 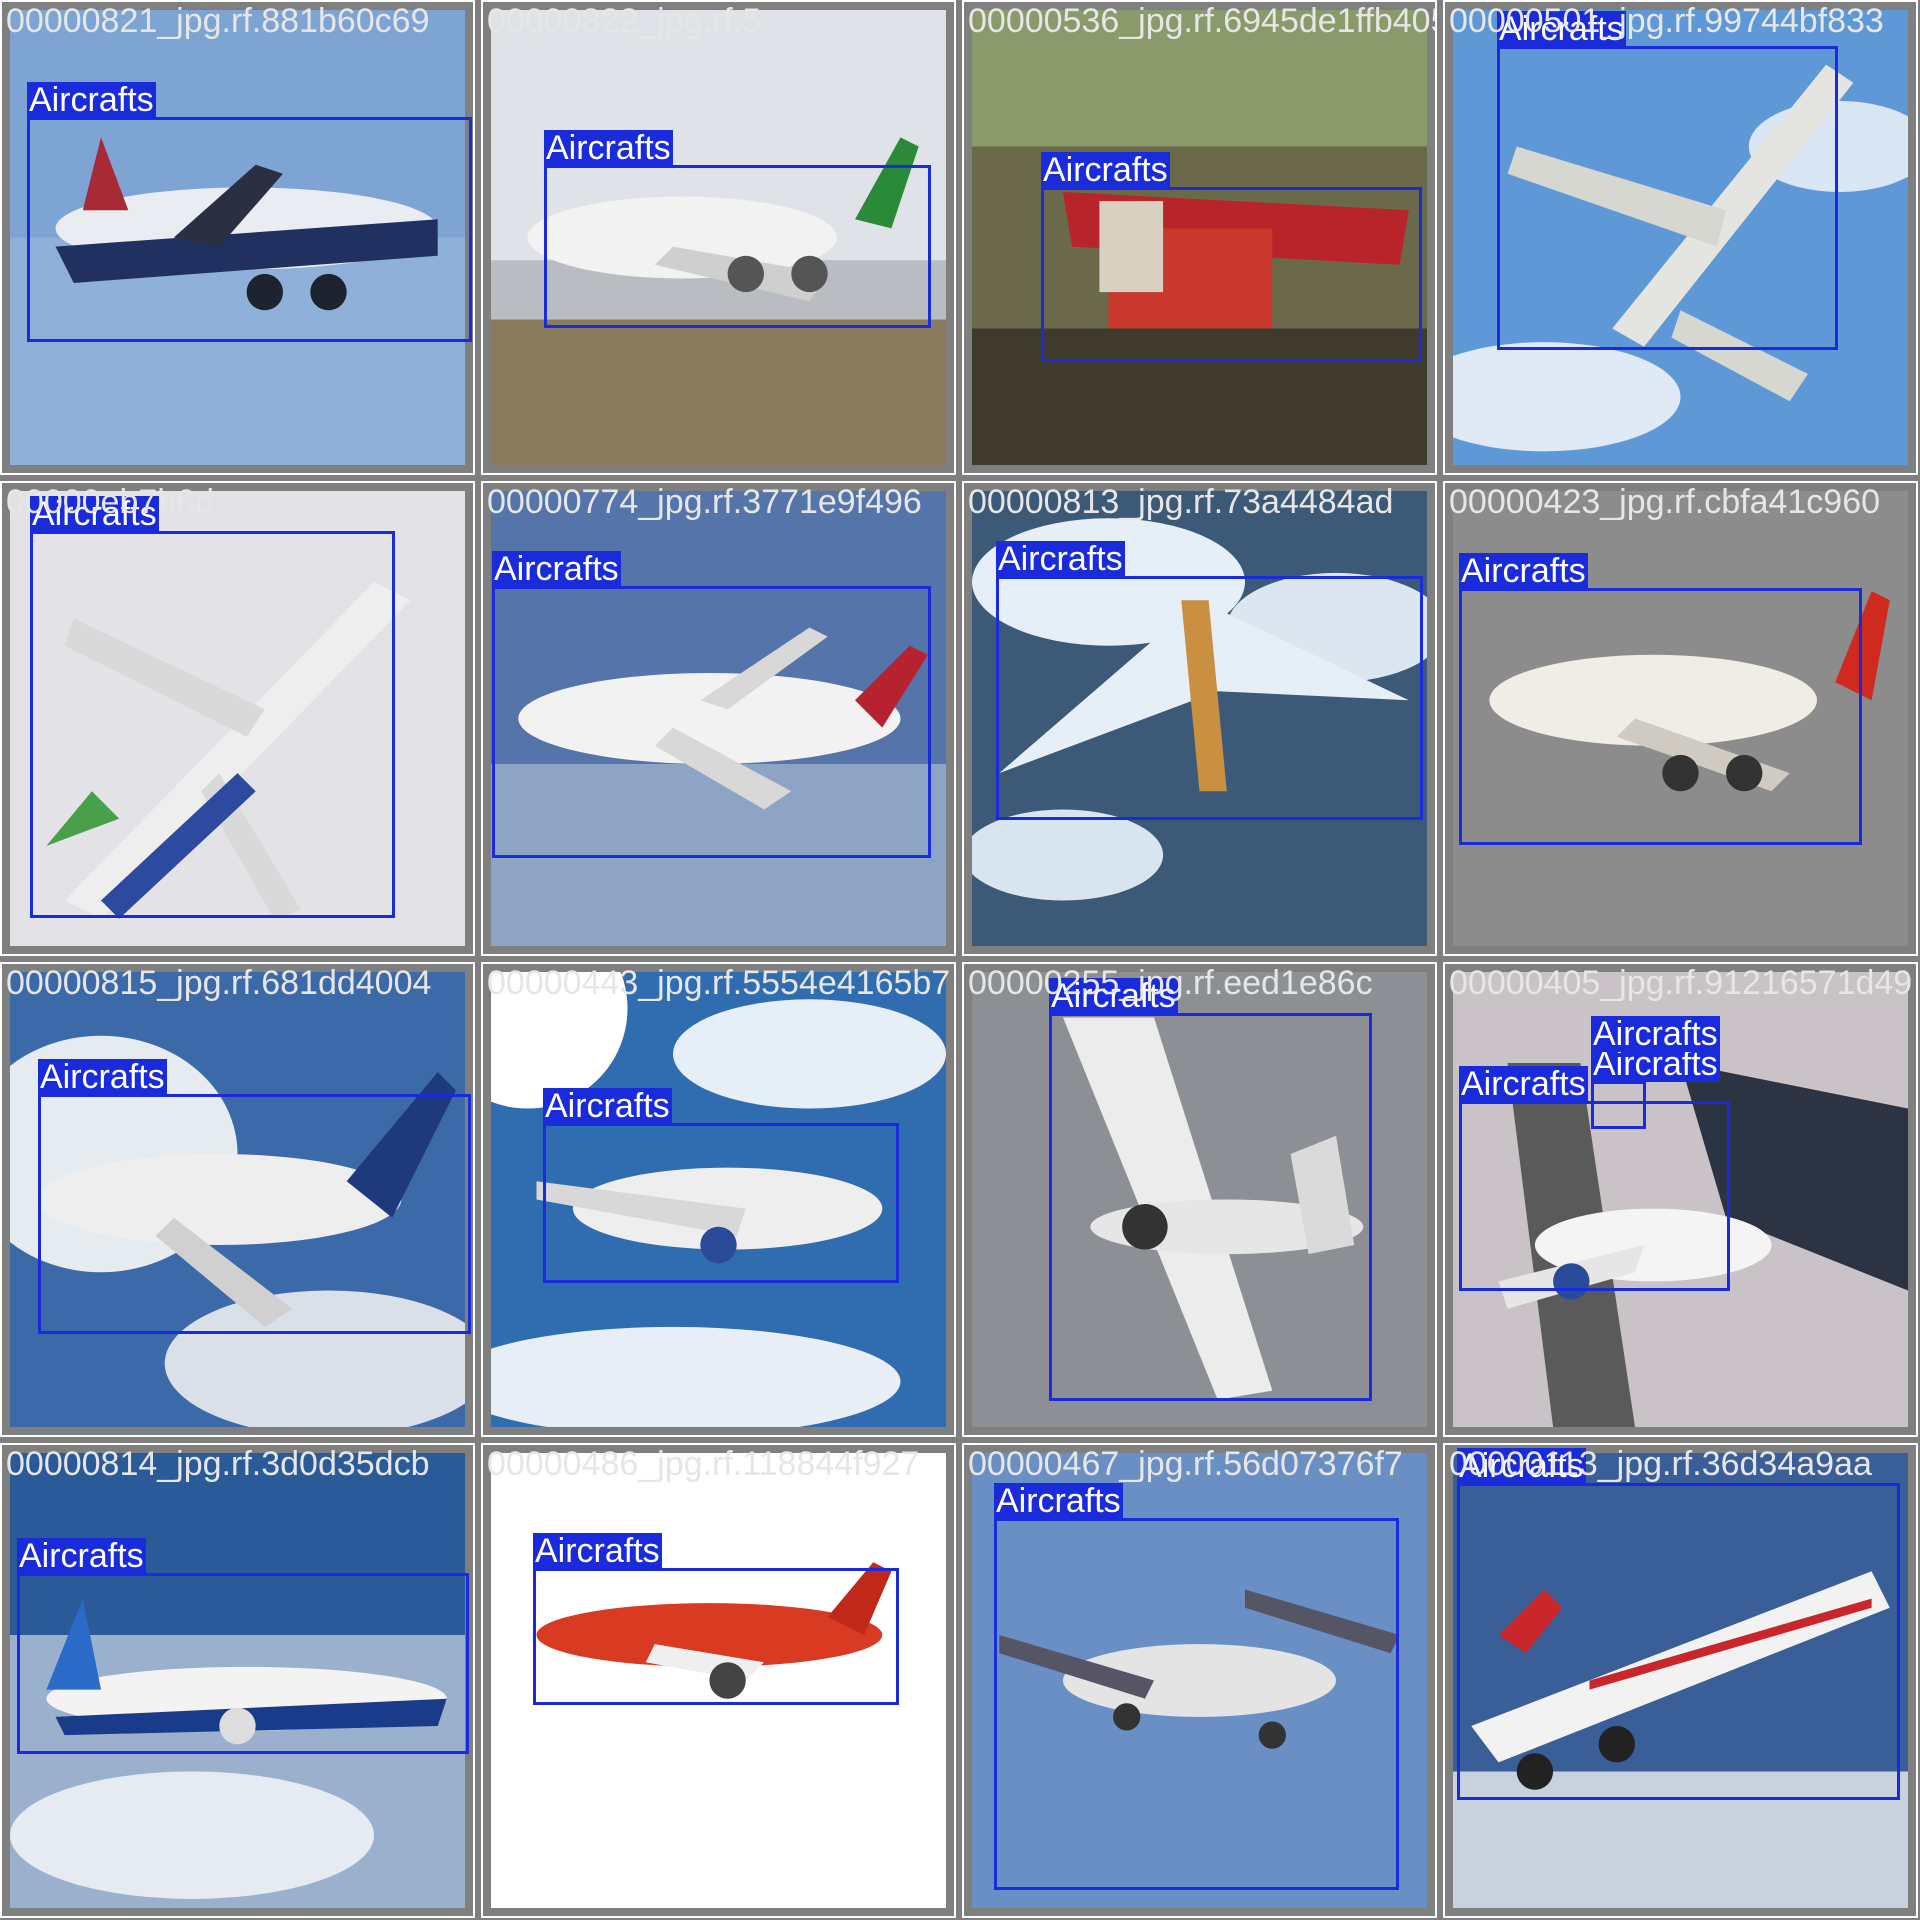 I want to click on tile: Aircrafts 00000255_jpg.rf.eed1e86c, so click(x=1199, y=1199).